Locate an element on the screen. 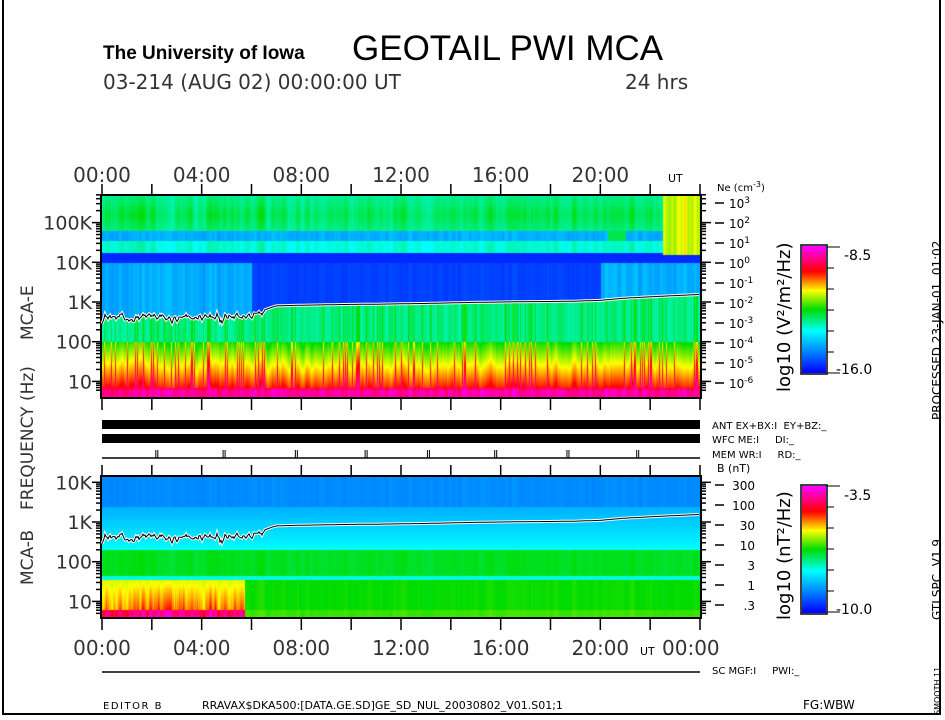  time-label-bottom: 04:00 is located at coordinates (202, 648).